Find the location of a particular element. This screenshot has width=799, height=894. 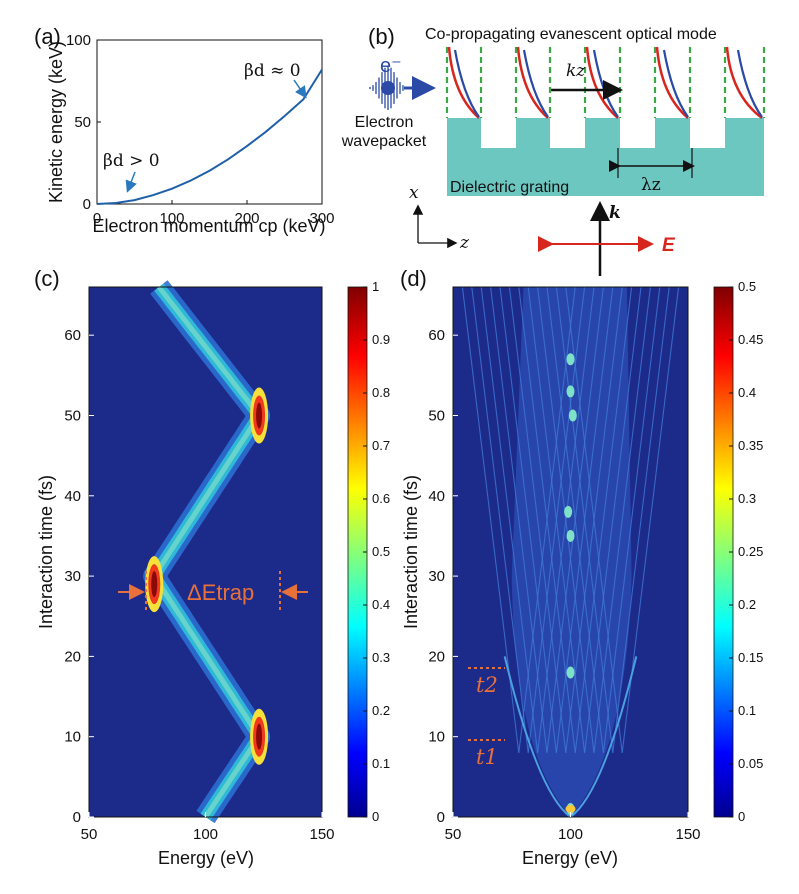

colorbar-tick-label: 0.6 is located at coordinates (381, 498).